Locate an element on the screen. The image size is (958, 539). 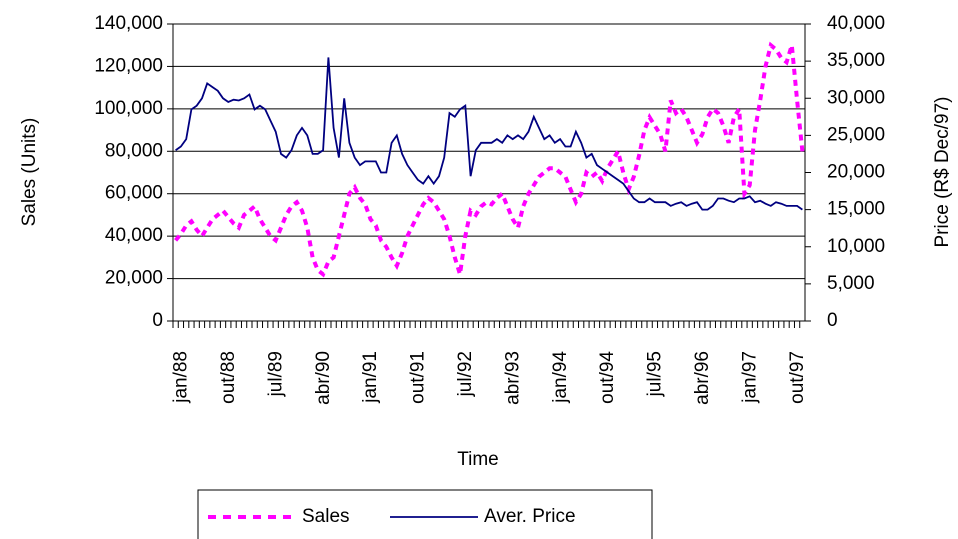
x-tick-label: out/94 is located at coordinates (607, 377).